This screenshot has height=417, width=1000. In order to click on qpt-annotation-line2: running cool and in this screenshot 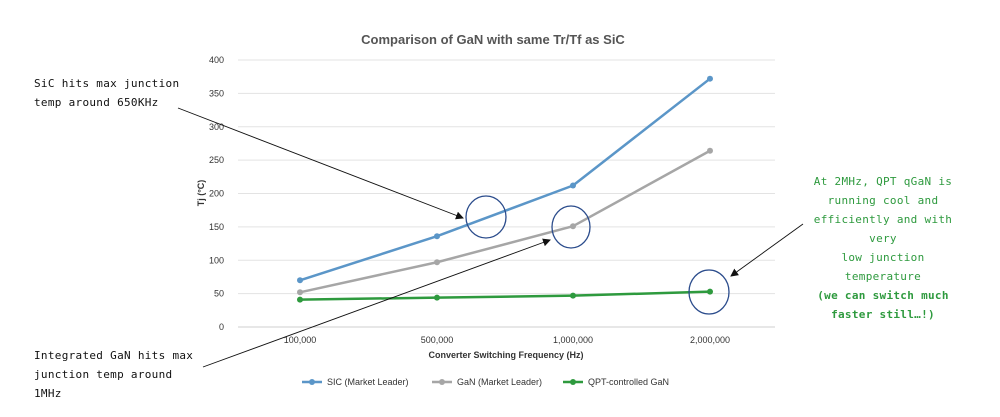, I will do `click(883, 200)`.